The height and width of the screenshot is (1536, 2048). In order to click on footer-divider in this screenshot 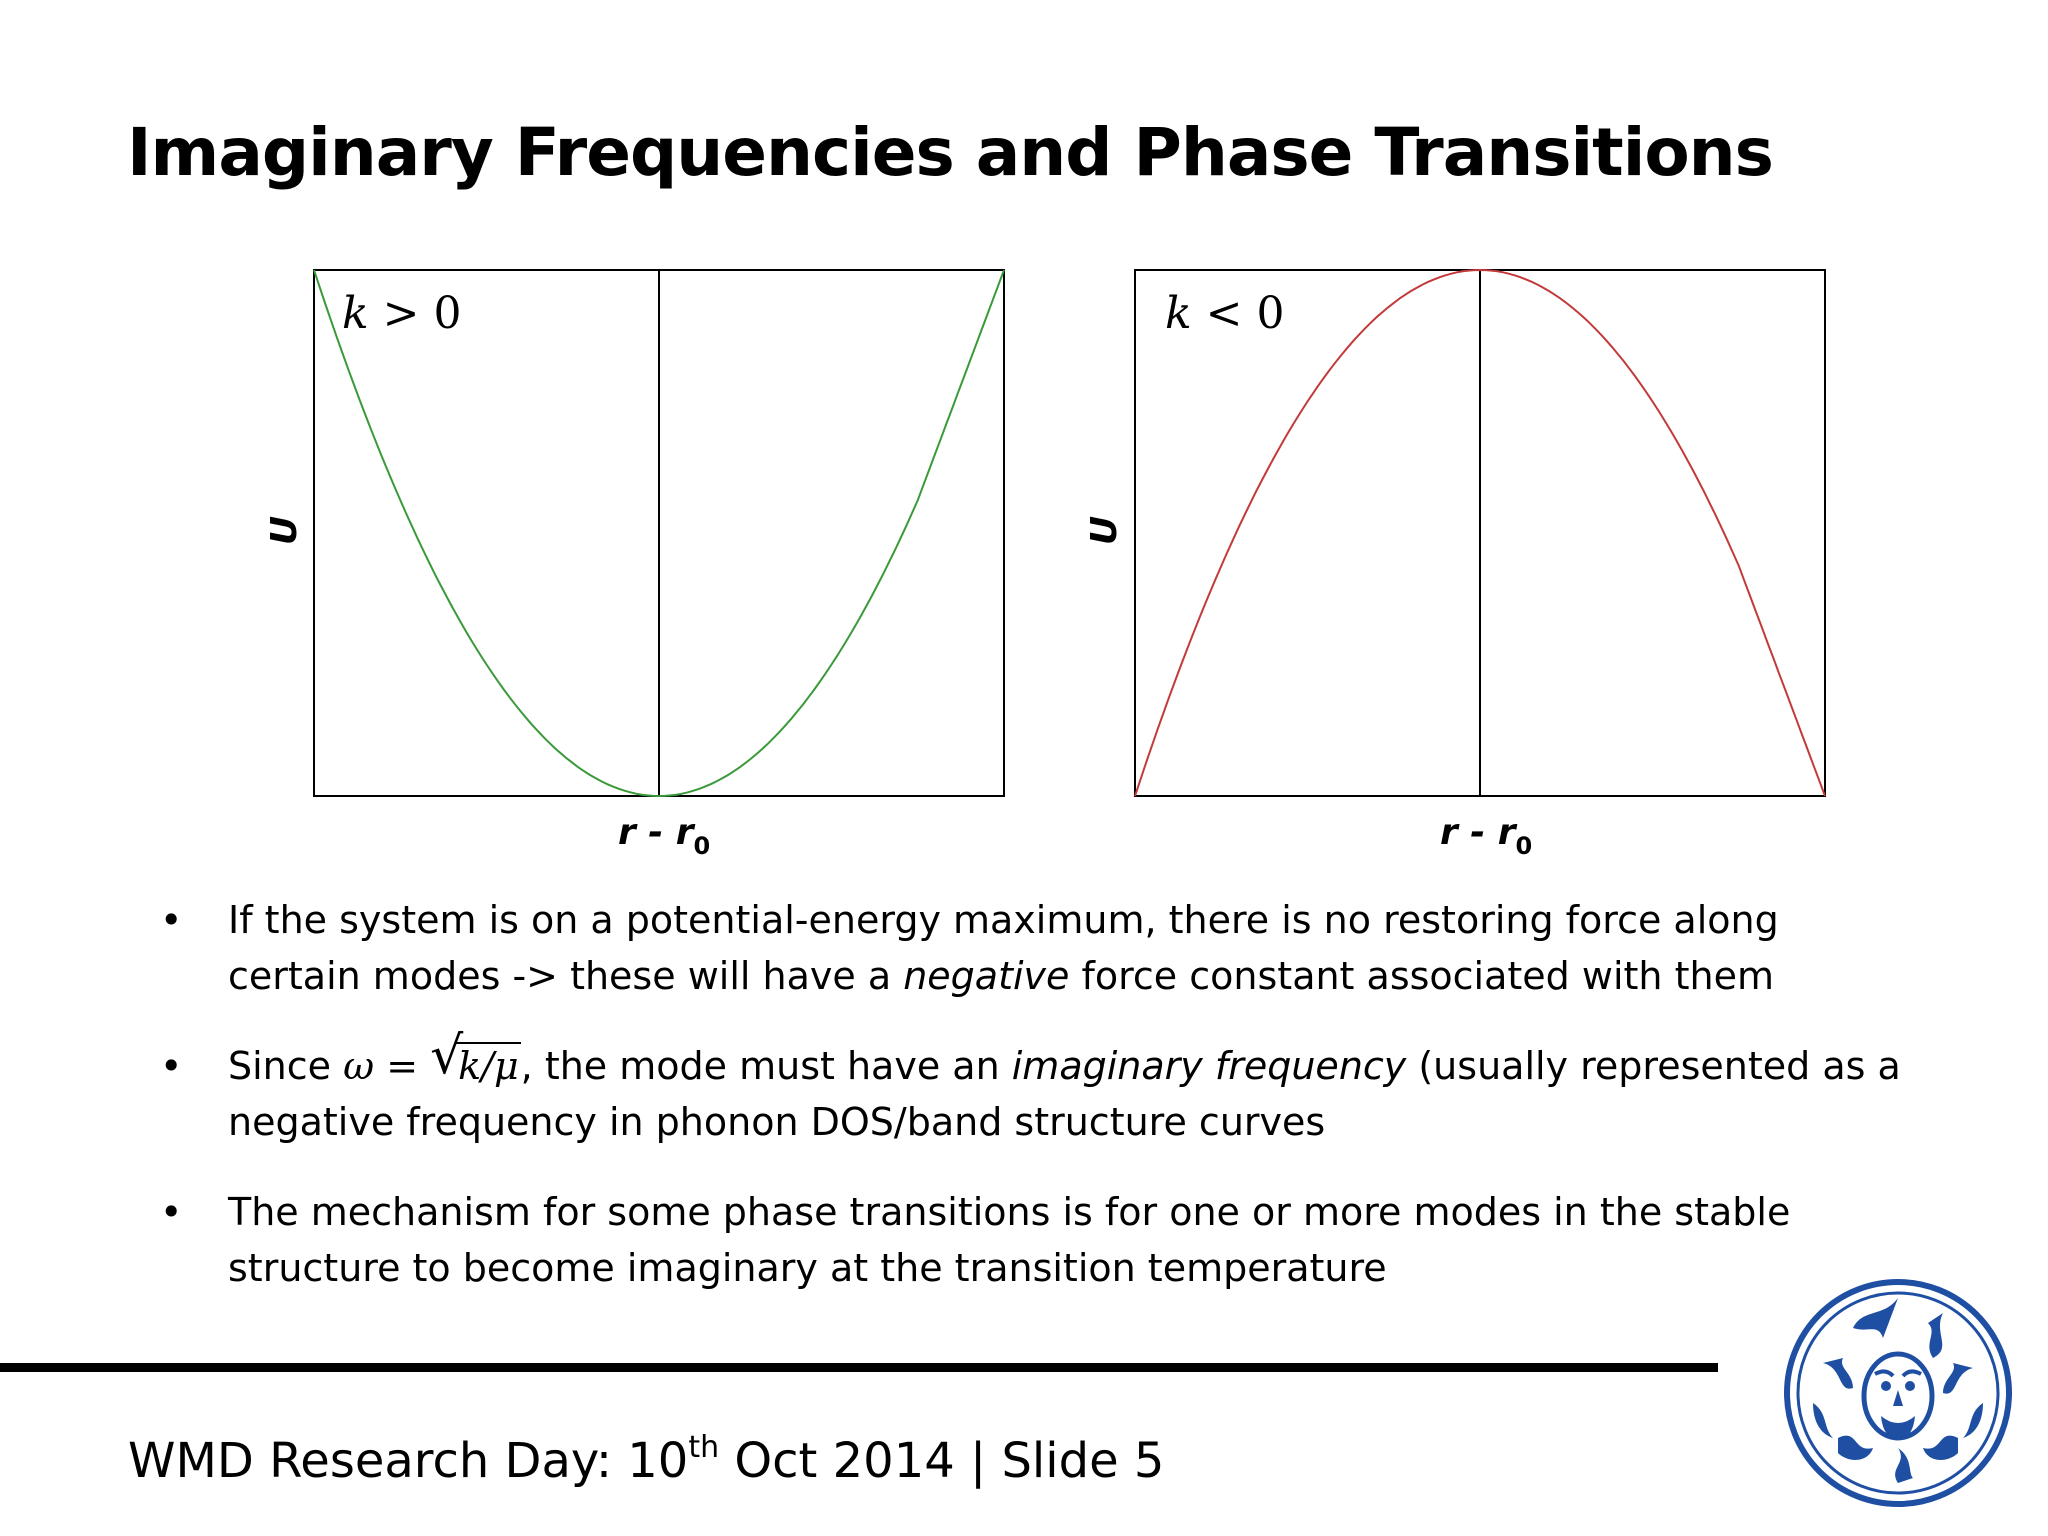, I will do `click(859, 1367)`.